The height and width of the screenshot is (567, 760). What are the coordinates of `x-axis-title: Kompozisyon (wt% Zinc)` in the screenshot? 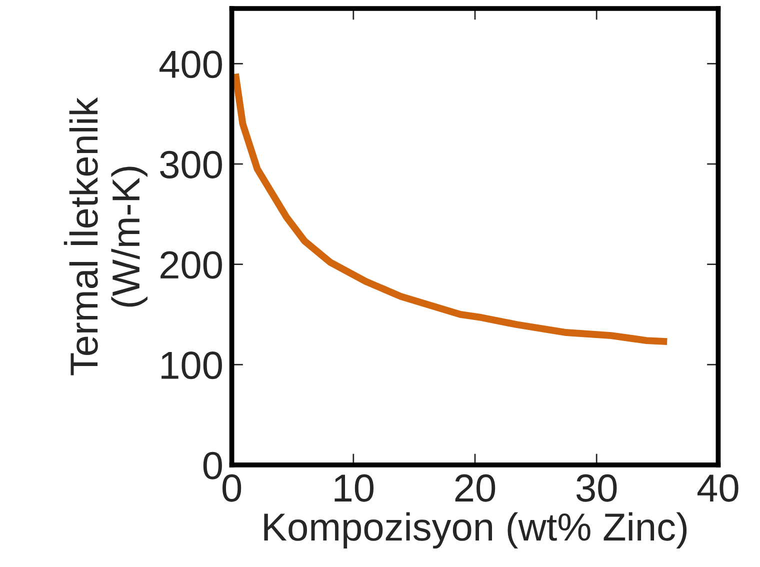 It's located at (475, 530).